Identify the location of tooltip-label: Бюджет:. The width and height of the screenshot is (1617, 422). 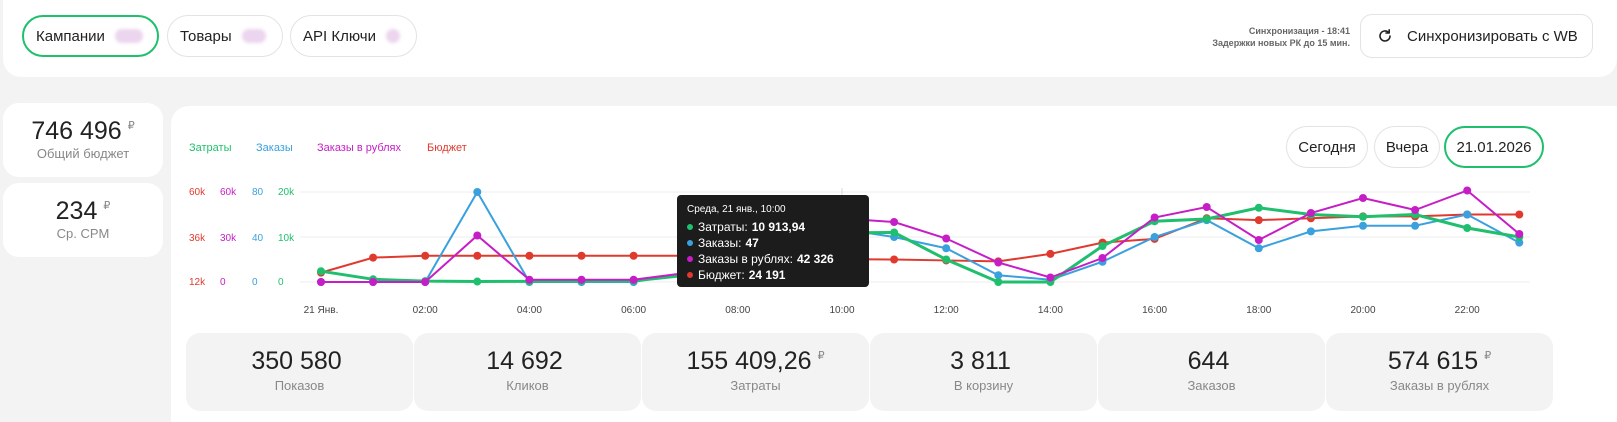
(721, 275).